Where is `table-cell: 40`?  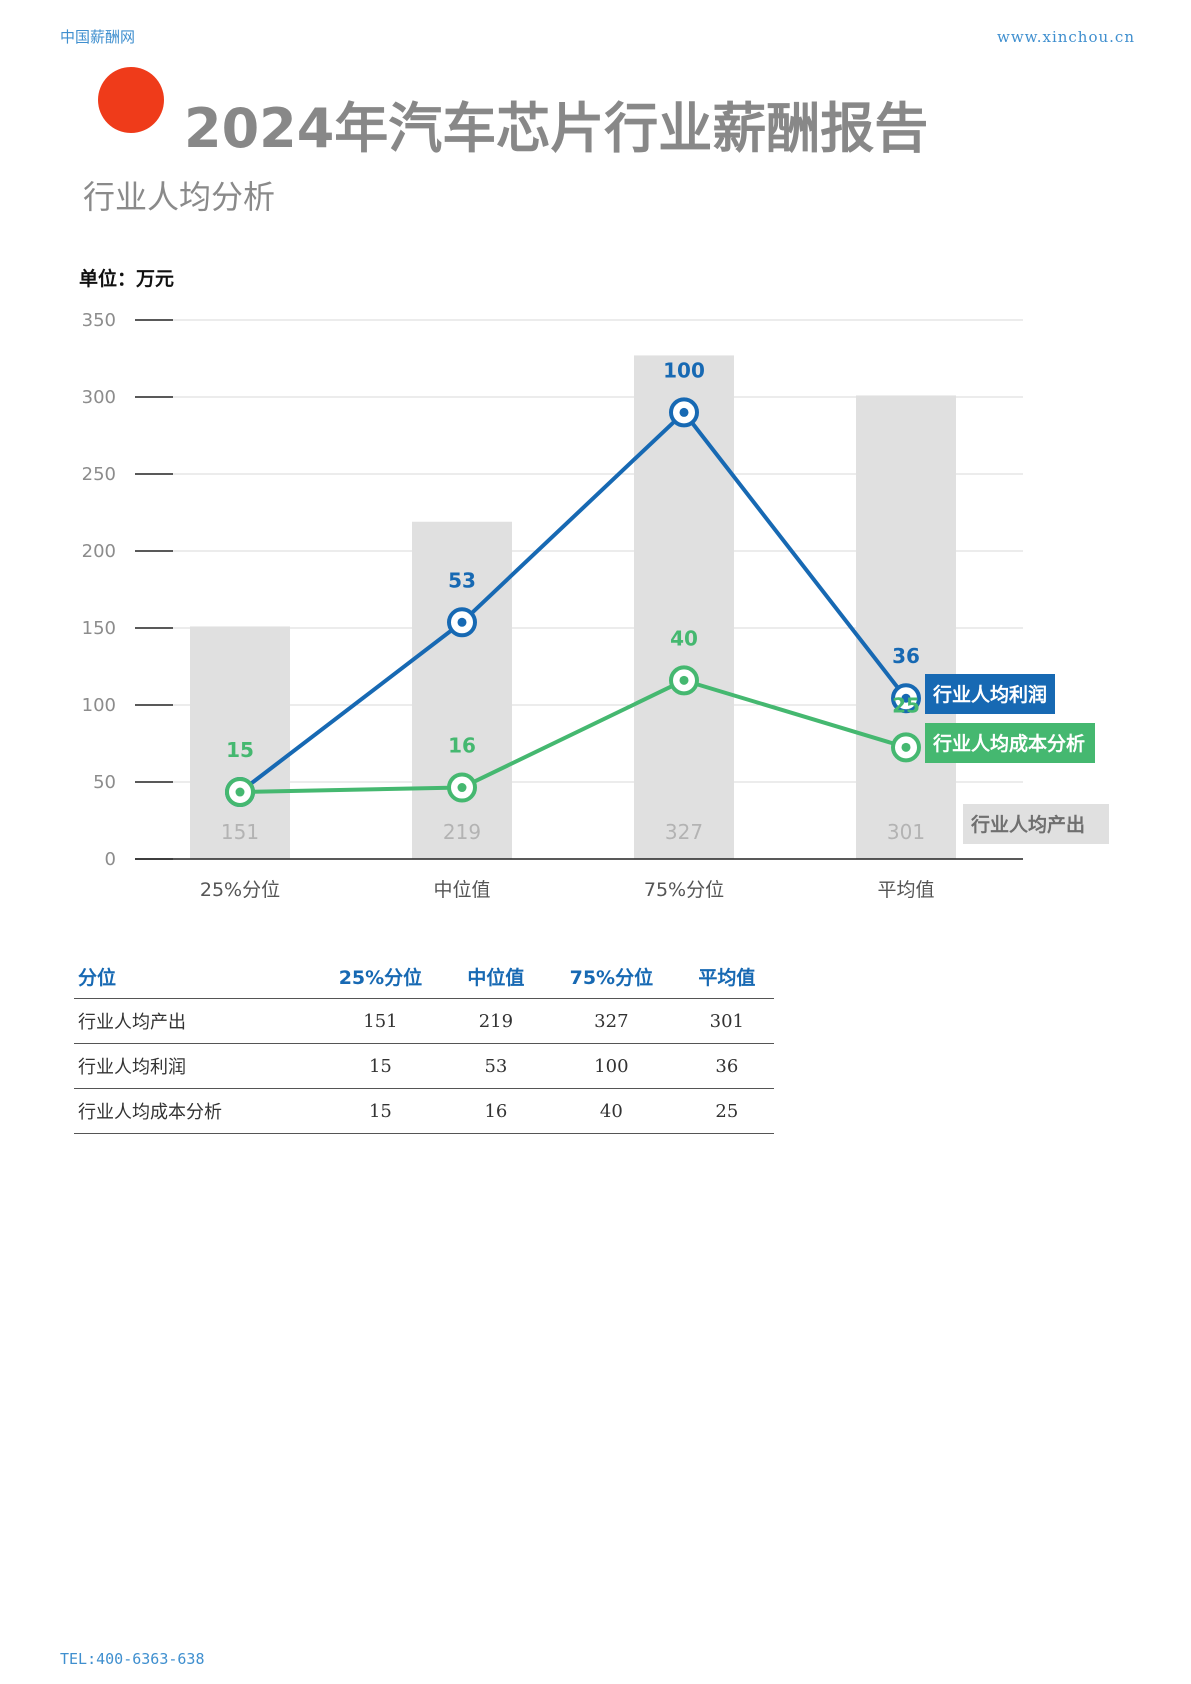
table-cell: 40 is located at coordinates (611, 1111).